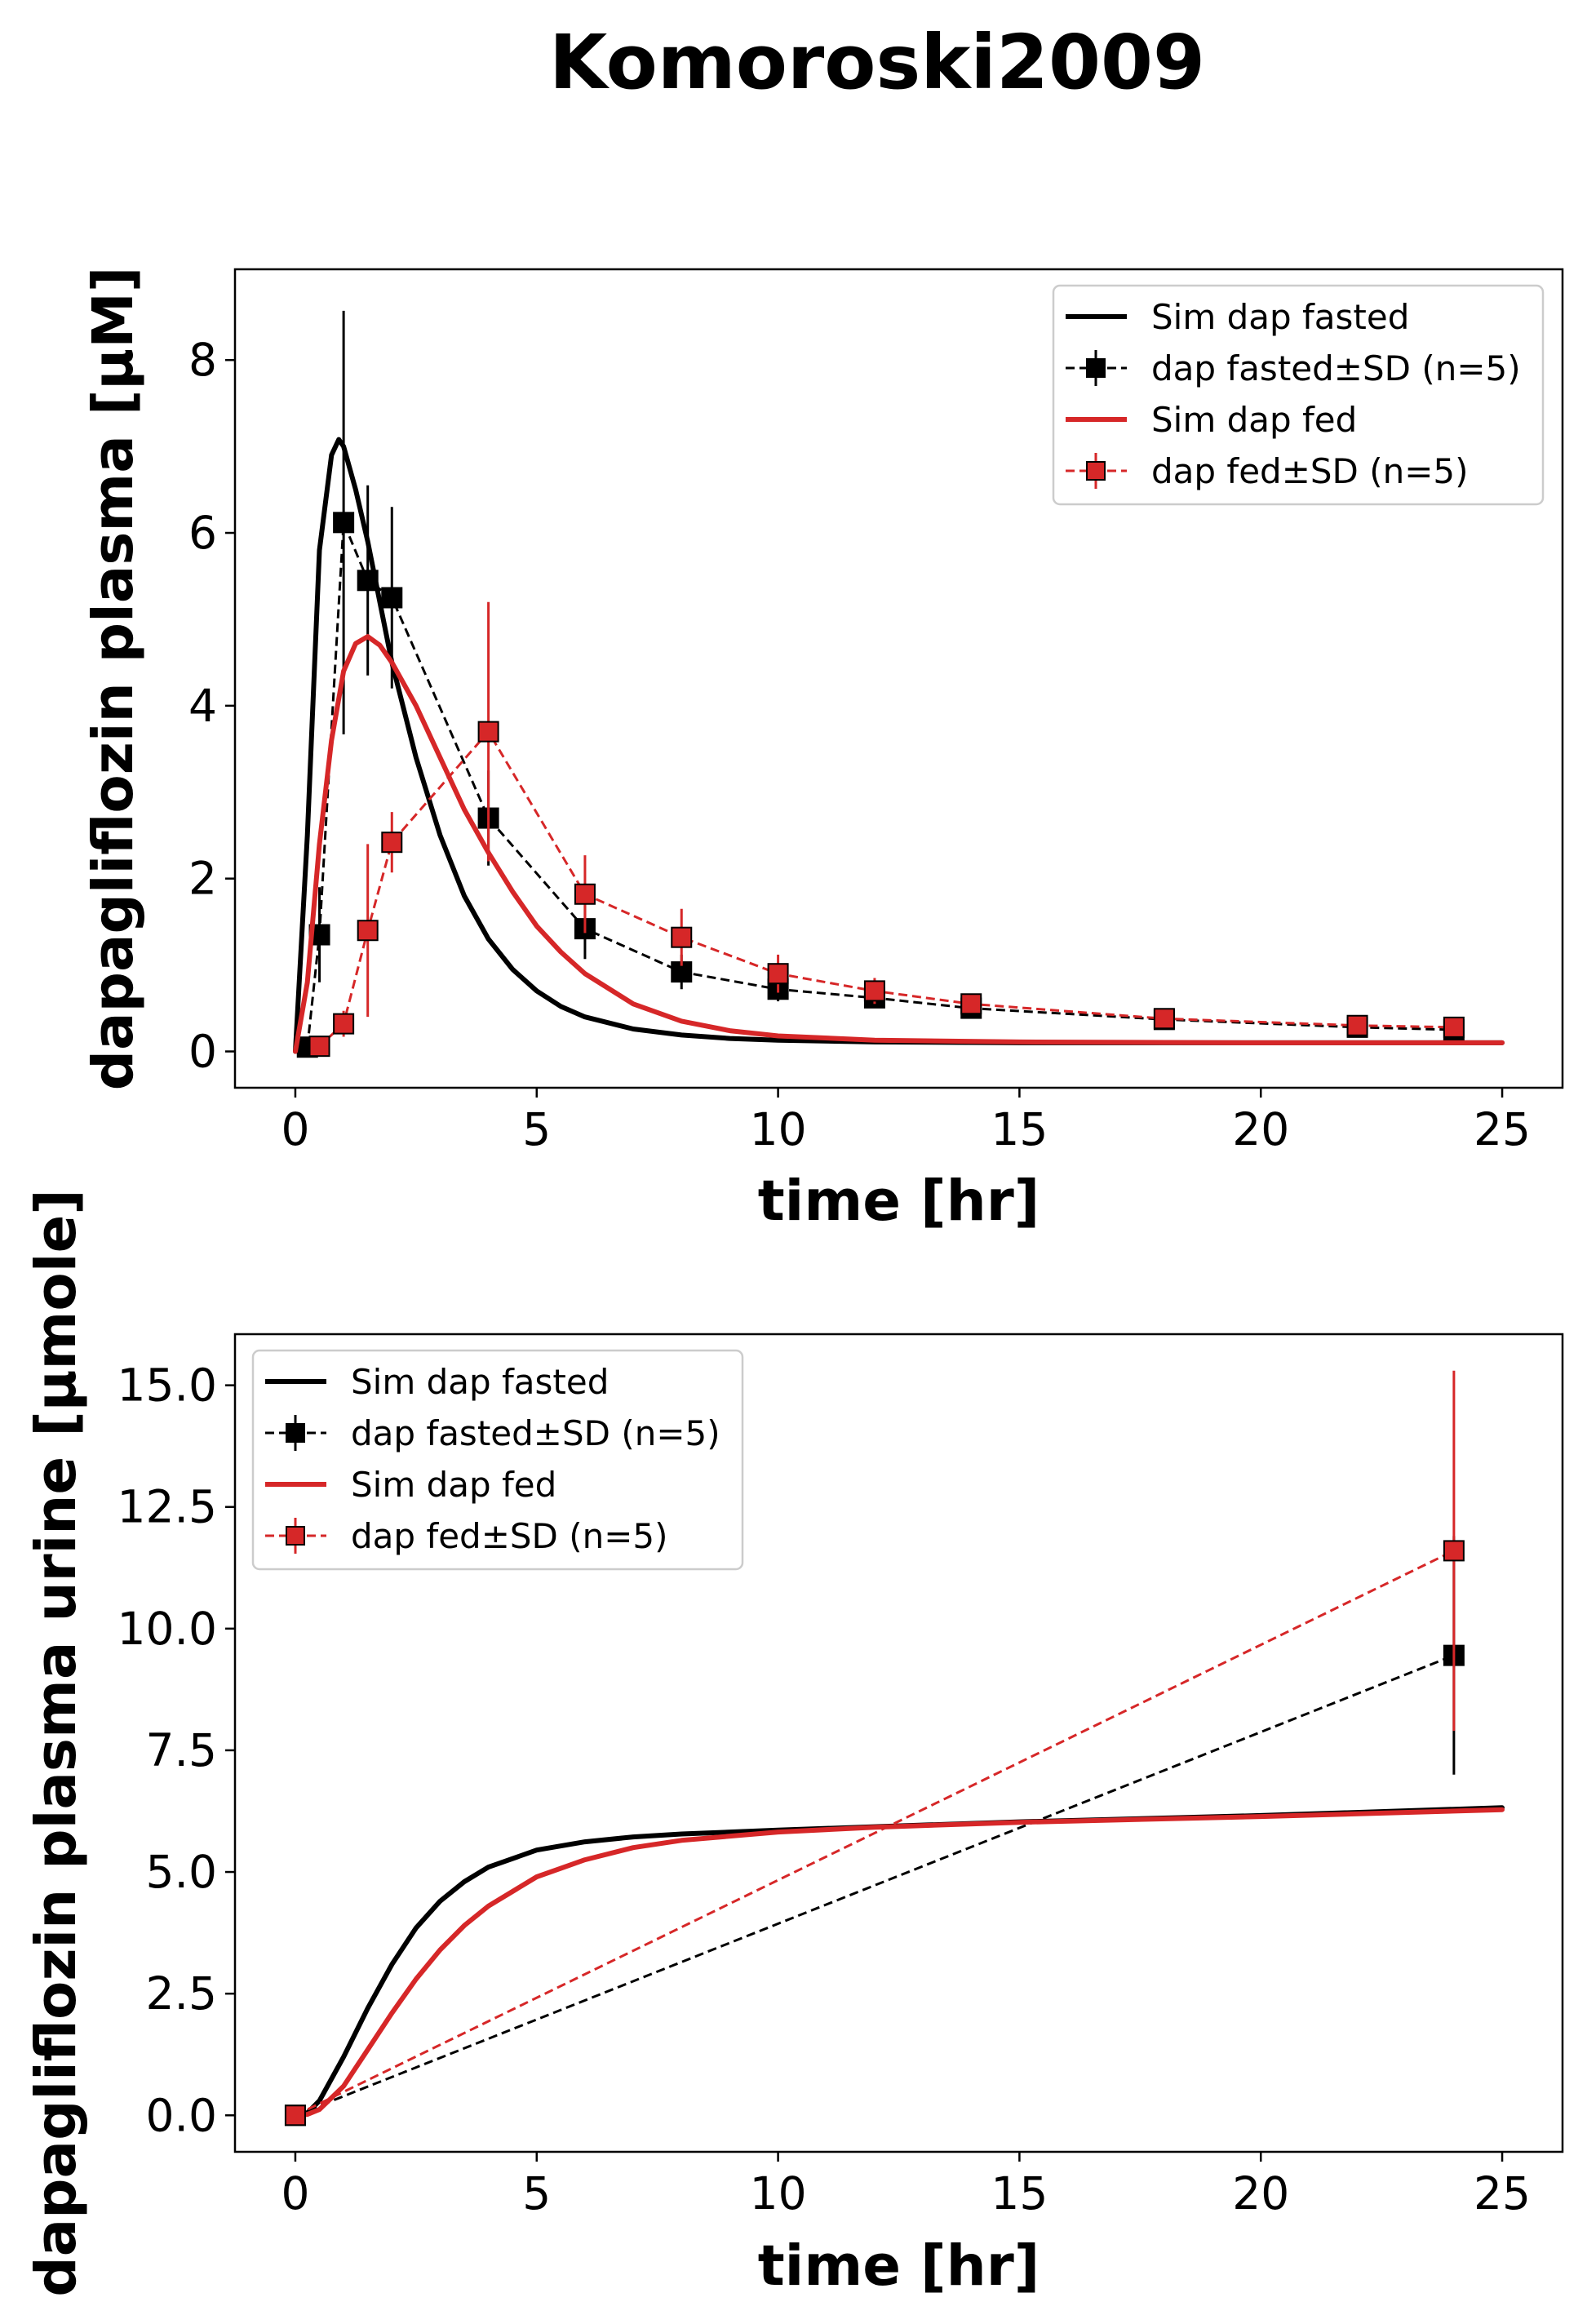 The width and height of the screenshot is (1587, 2324). I want to click on plasma-legend-sim-dap-fasted-label: Sim dap fasted, so click(1280, 317).